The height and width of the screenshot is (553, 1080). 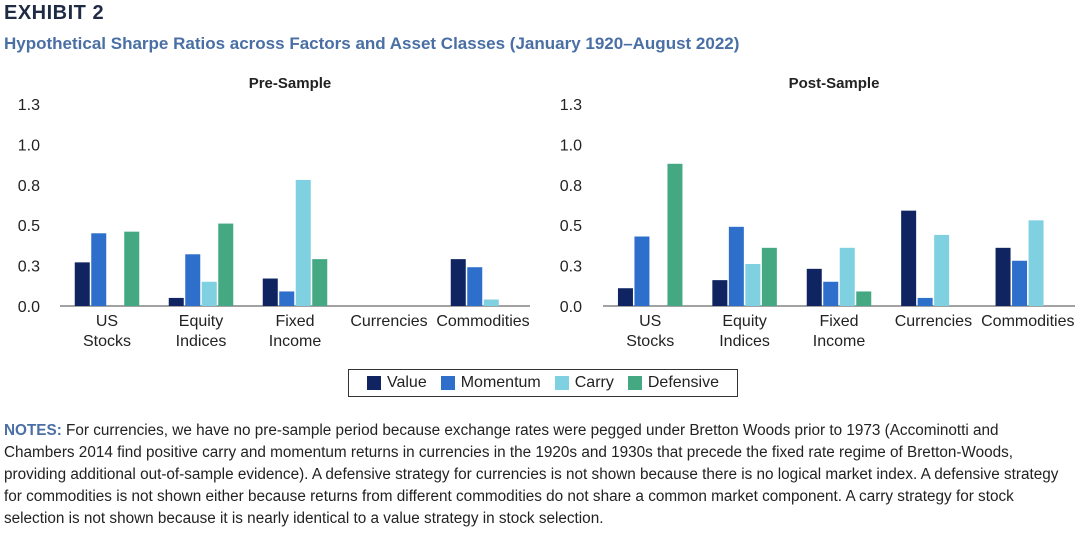 I want to click on legend-swatch-defensive, so click(x=634, y=383).